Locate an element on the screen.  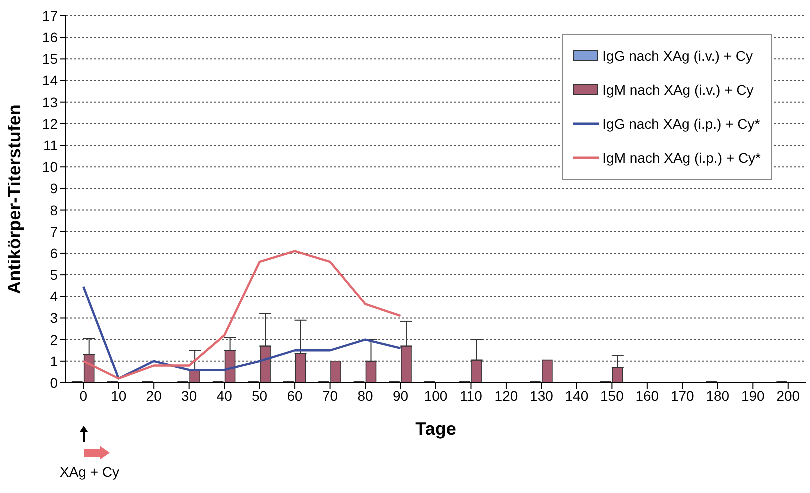
y-tick-label: 7 is located at coordinates (54, 232).